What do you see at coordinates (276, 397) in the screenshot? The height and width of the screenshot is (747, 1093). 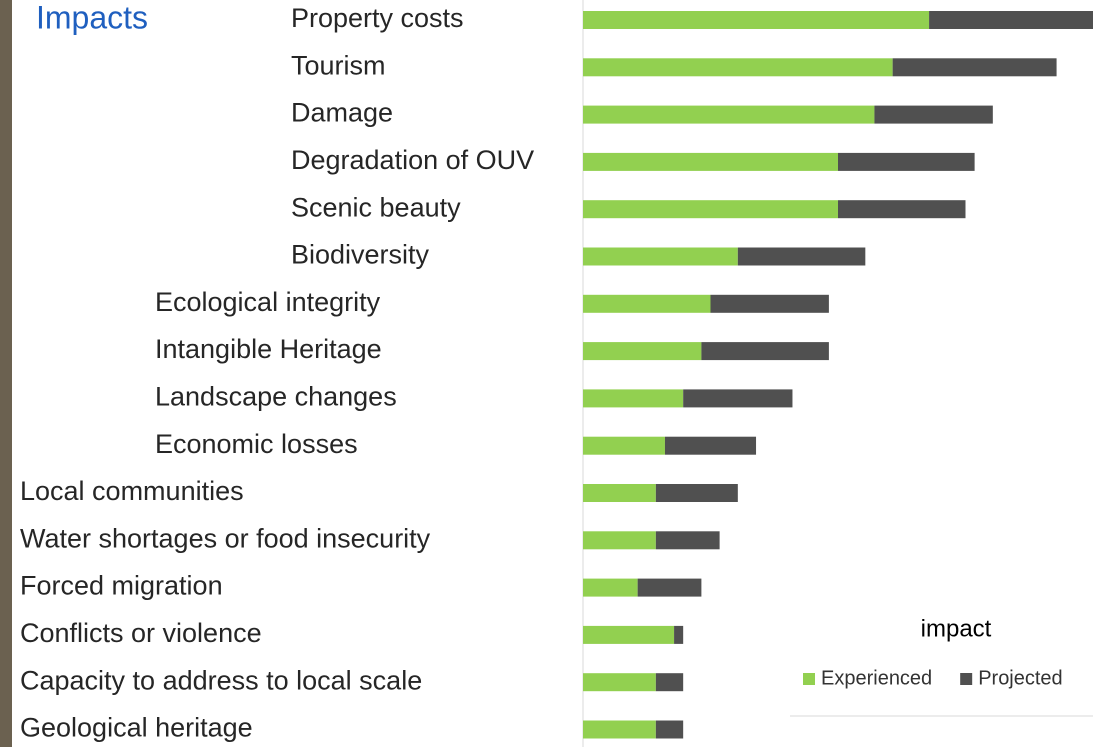 I see `category-label: Landscape changes` at bounding box center [276, 397].